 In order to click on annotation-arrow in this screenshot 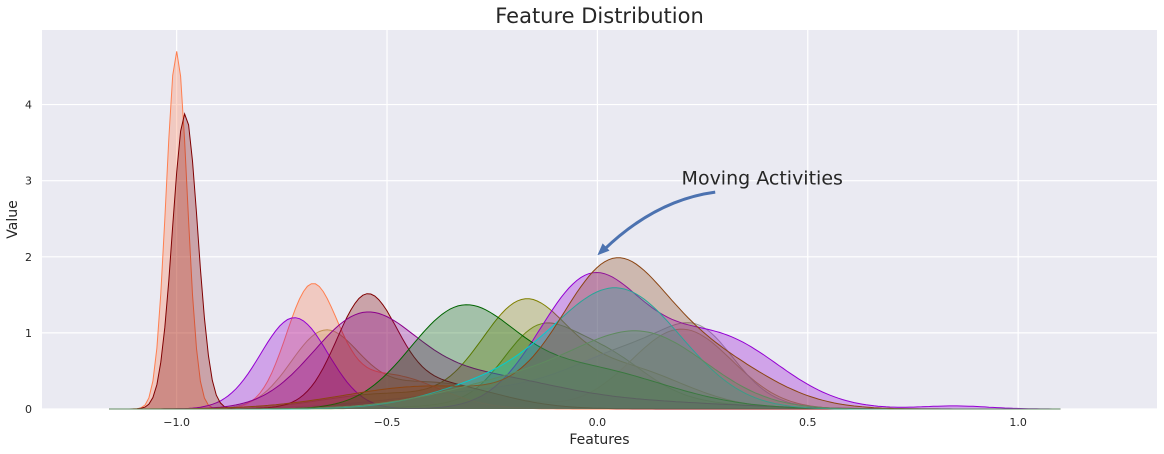, I will do `click(659, 221)`.